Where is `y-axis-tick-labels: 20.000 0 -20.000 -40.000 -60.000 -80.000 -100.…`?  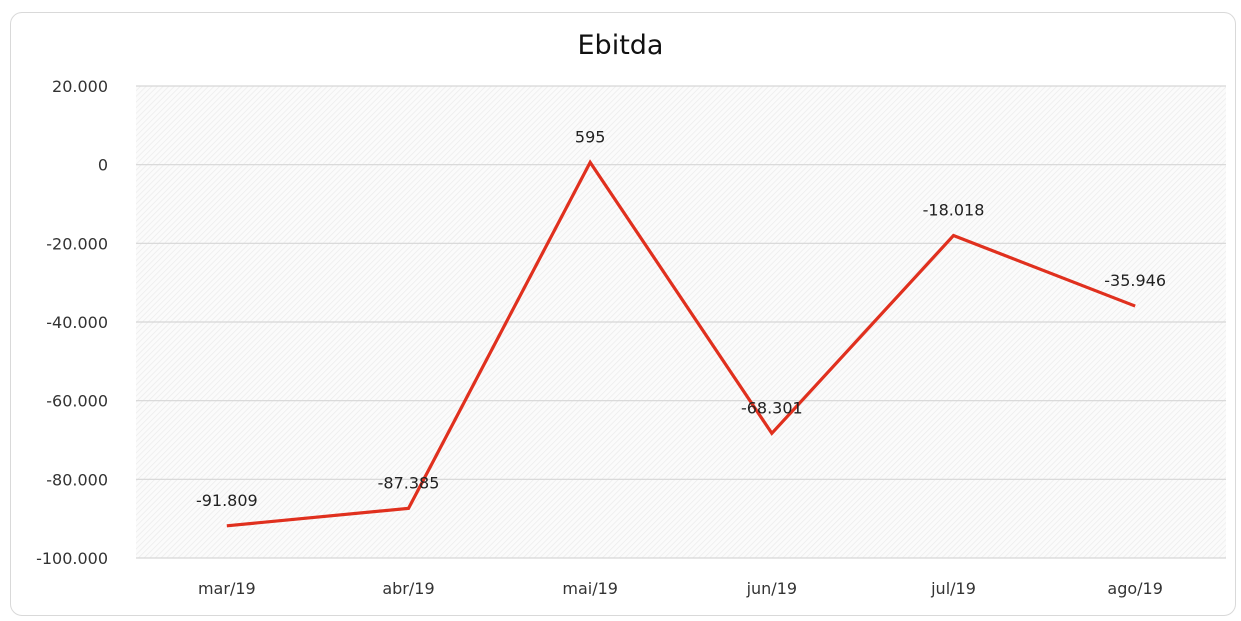
y-axis-tick-labels: 20.000 0 -20.000 -40.000 -60.000 -80.000 -100.… is located at coordinates (72, 322).